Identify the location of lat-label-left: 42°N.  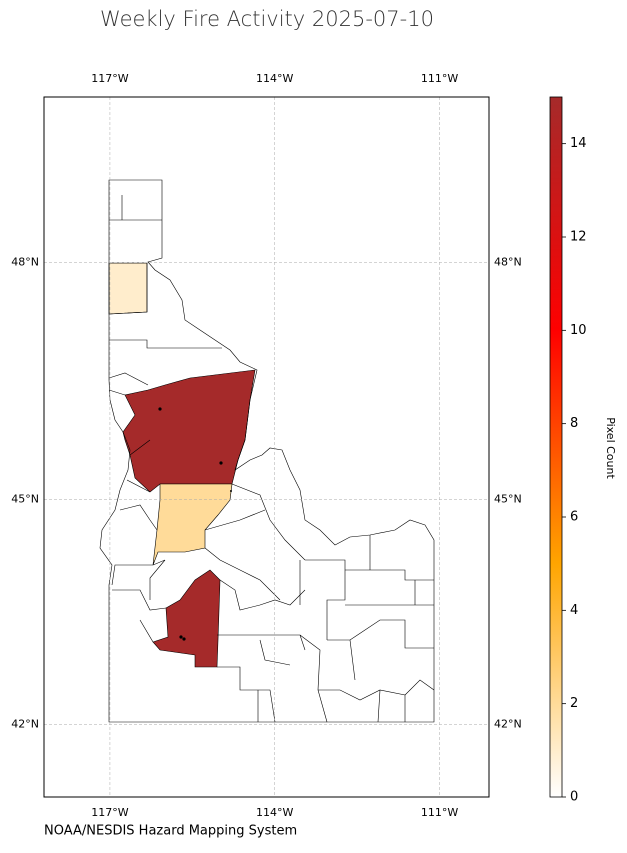
(25, 723).